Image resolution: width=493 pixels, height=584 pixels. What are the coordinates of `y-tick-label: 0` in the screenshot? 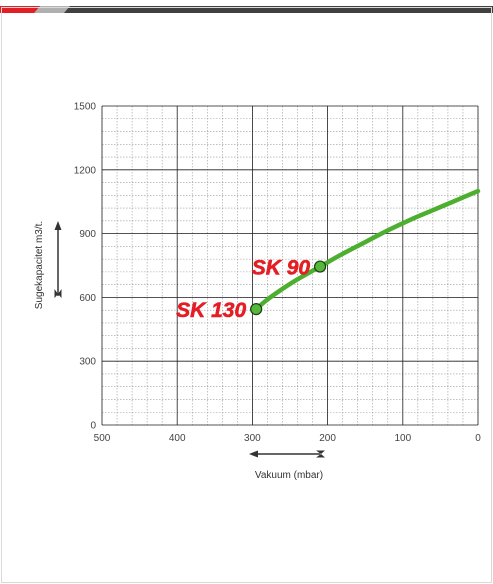 It's located at (93, 426).